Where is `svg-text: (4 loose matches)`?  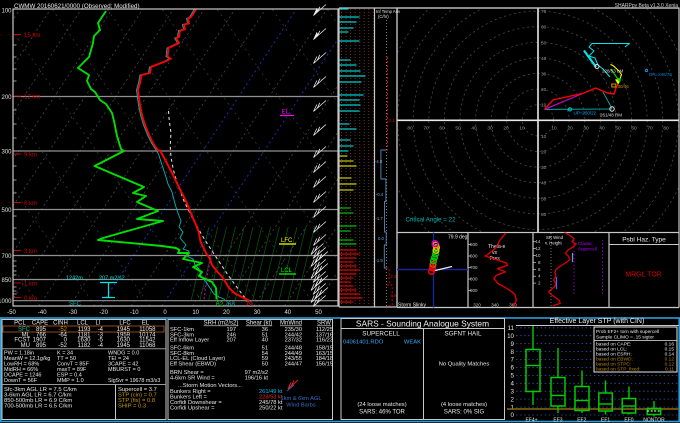
svg-text: (4 loose matches) is located at coordinates (464, 405).